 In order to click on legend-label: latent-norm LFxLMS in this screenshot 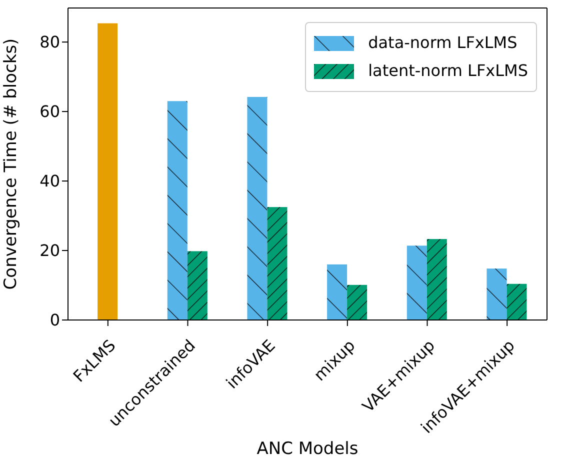, I will do `click(448, 71)`.